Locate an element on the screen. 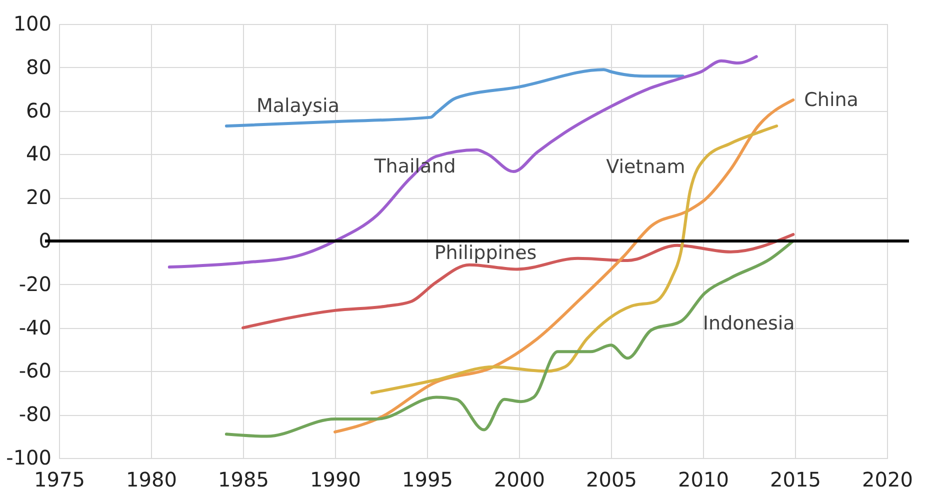 Image resolution: width=944 pixels, height=500 pixels. y-tick-label: 80 is located at coordinates (39, 66).